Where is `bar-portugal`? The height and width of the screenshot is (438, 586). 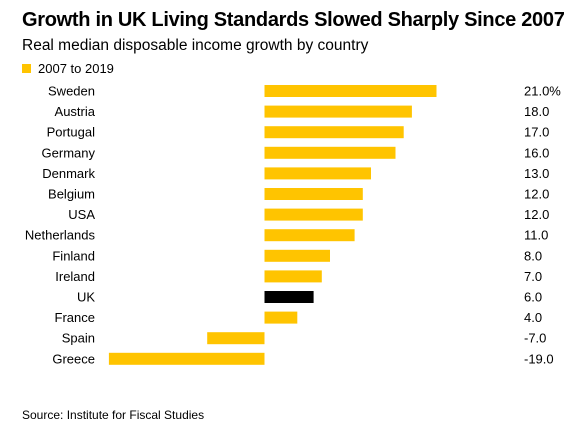 bar-portugal is located at coordinates (334, 132).